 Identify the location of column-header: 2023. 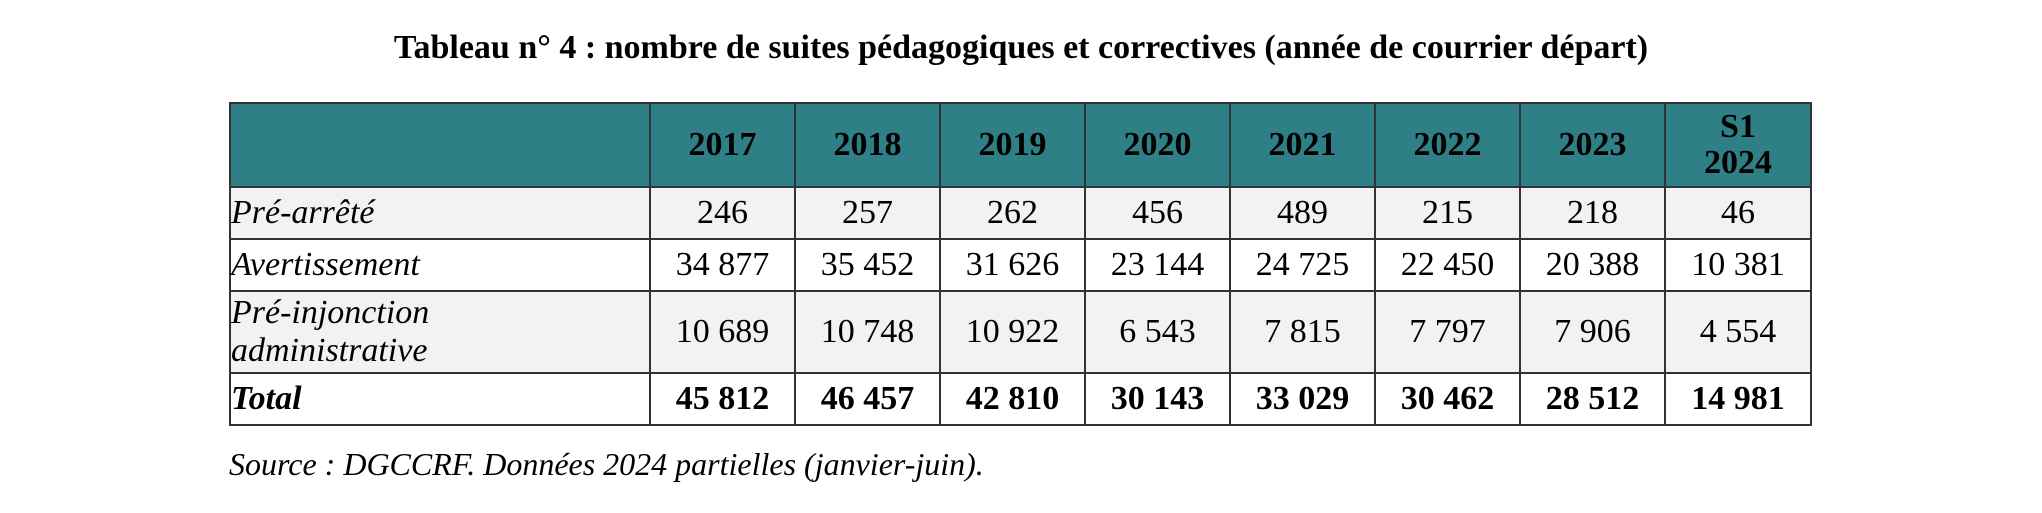
(1592, 145).